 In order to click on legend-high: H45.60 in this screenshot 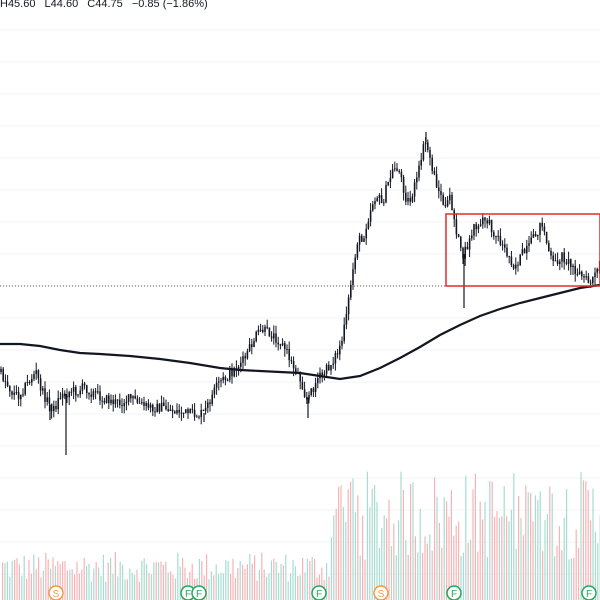, I will do `click(18, 5)`.